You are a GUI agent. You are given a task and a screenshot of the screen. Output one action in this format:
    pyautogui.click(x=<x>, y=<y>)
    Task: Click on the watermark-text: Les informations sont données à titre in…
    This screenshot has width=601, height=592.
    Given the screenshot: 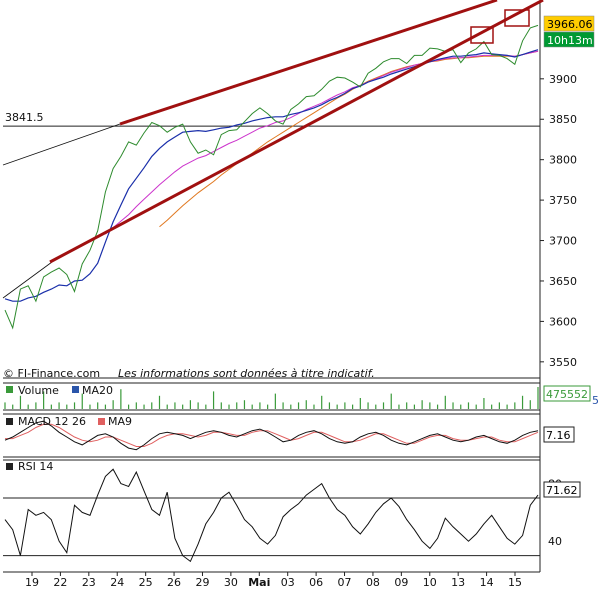 What is the action you would take?
    pyautogui.click(x=246, y=373)
    